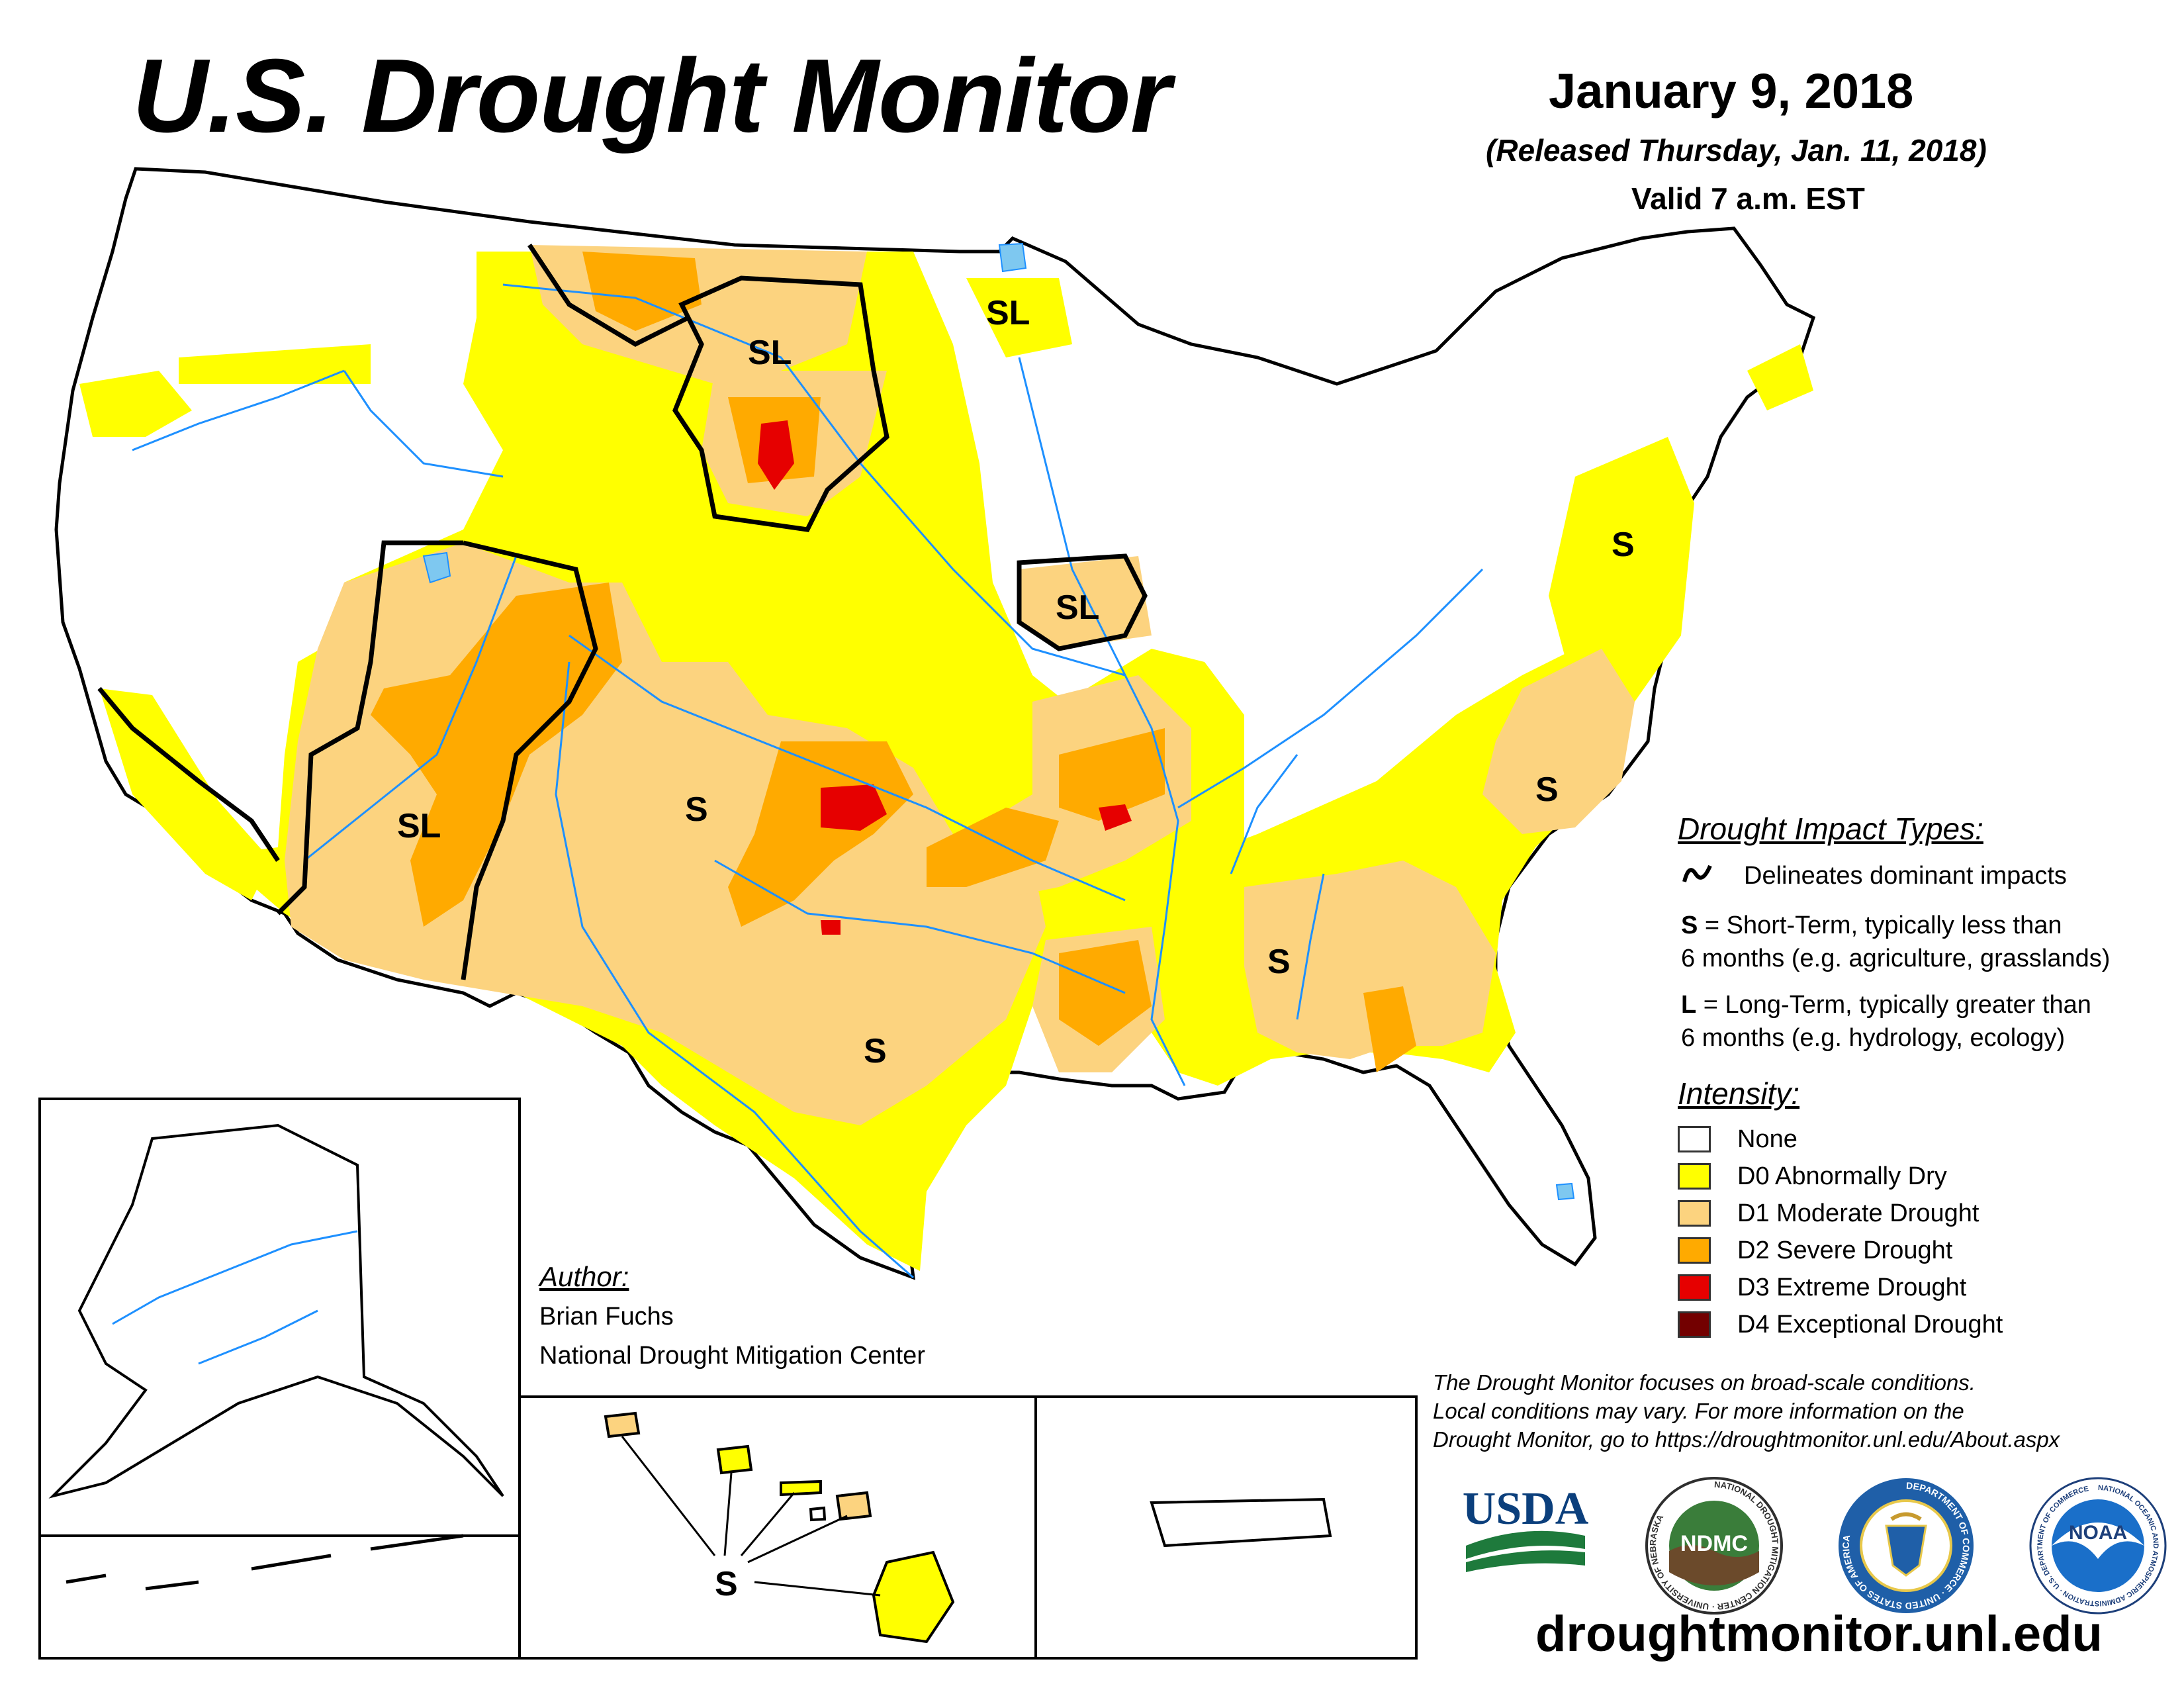 The height and width of the screenshot is (1688, 2184). Describe the element at coordinates (1112, 774) in the screenshot. I see `d2-arkansas` at that location.